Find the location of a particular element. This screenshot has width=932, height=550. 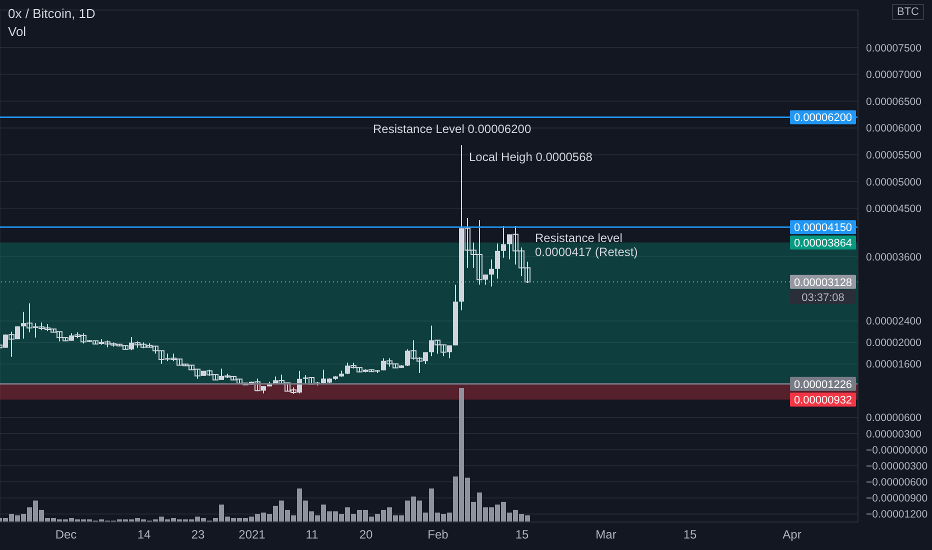

x-tick-label: 14 is located at coordinates (144, 535).